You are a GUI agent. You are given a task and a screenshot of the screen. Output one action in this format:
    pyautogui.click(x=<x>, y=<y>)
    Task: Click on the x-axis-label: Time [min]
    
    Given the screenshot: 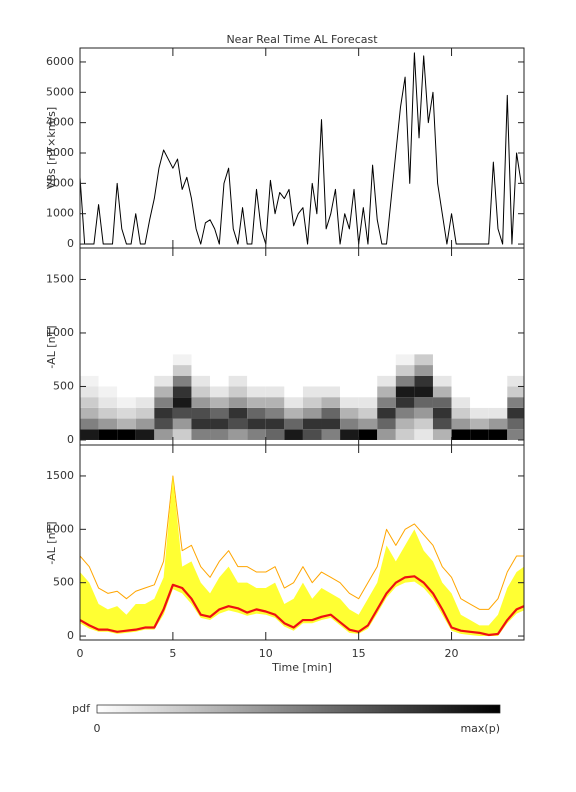 What is the action you would take?
    pyautogui.click(x=301, y=667)
    